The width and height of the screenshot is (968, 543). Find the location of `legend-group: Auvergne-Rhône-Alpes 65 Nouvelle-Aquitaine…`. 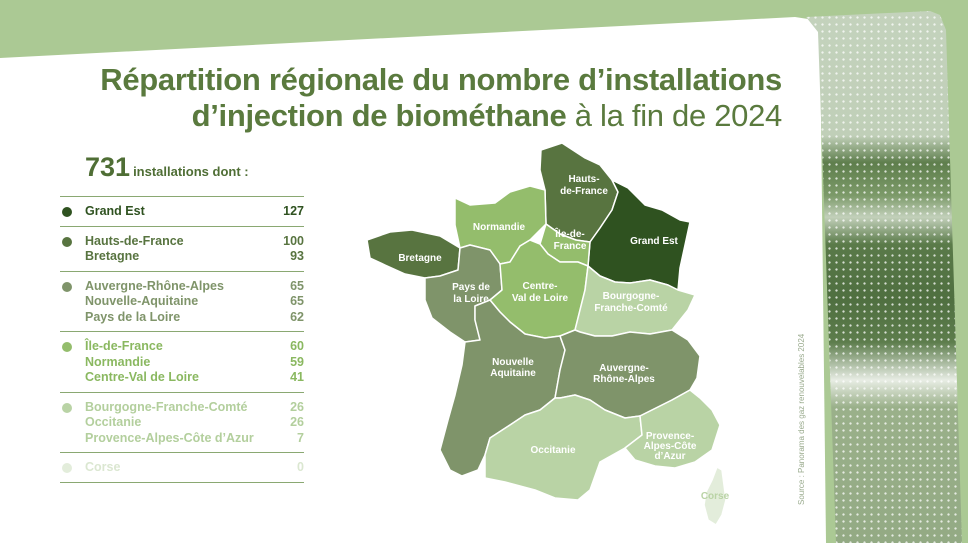

legend-group: Auvergne-Rhône-Alpes 65 Nouvelle-Aquitaine… is located at coordinates (182, 301).